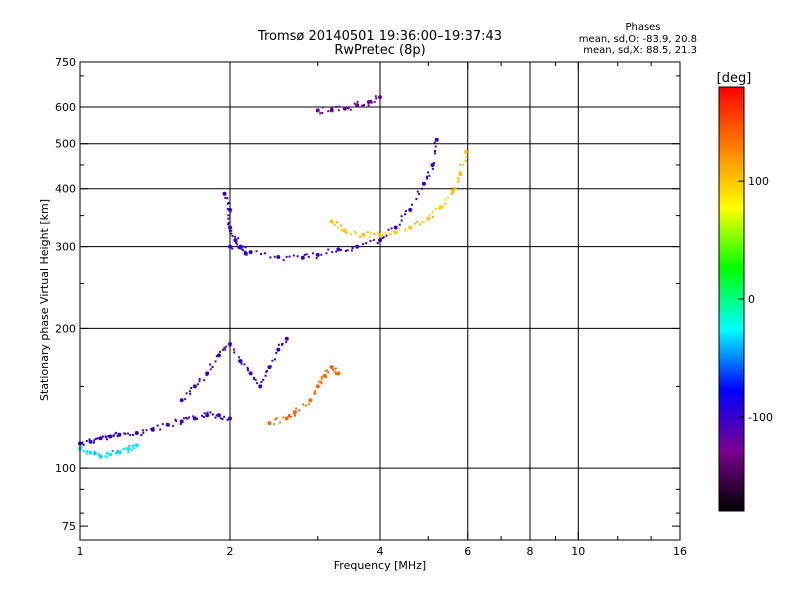 This screenshot has height=600, width=800. What do you see at coordinates (642, 27) in the screenshot?
I see `stats-title: Phases` at bounding box center [642, 27].